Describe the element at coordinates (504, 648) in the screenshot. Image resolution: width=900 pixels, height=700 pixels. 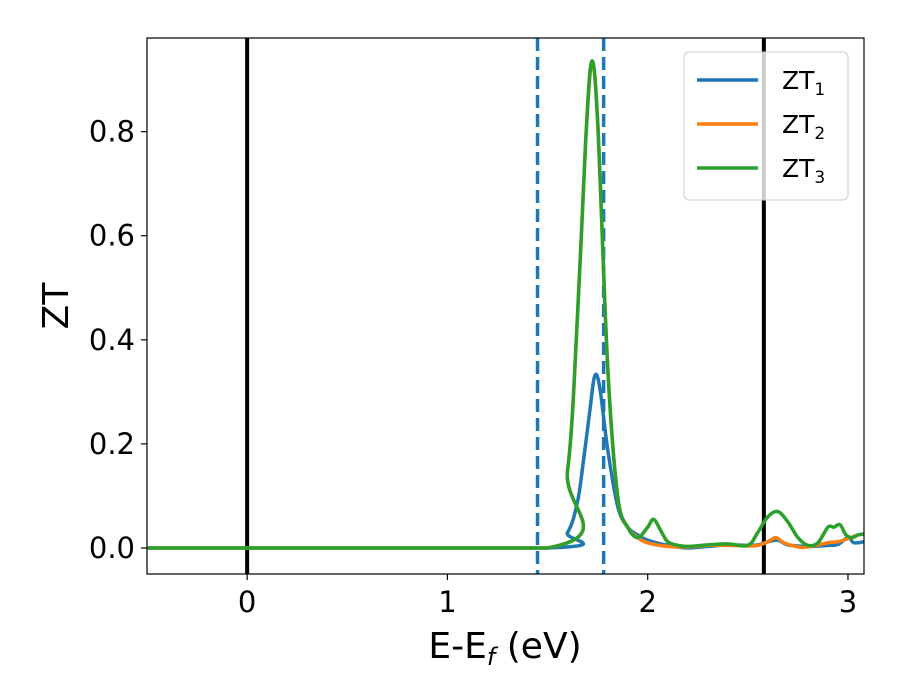
I see `x-axis-label: E-Ef (eV)` at that location.